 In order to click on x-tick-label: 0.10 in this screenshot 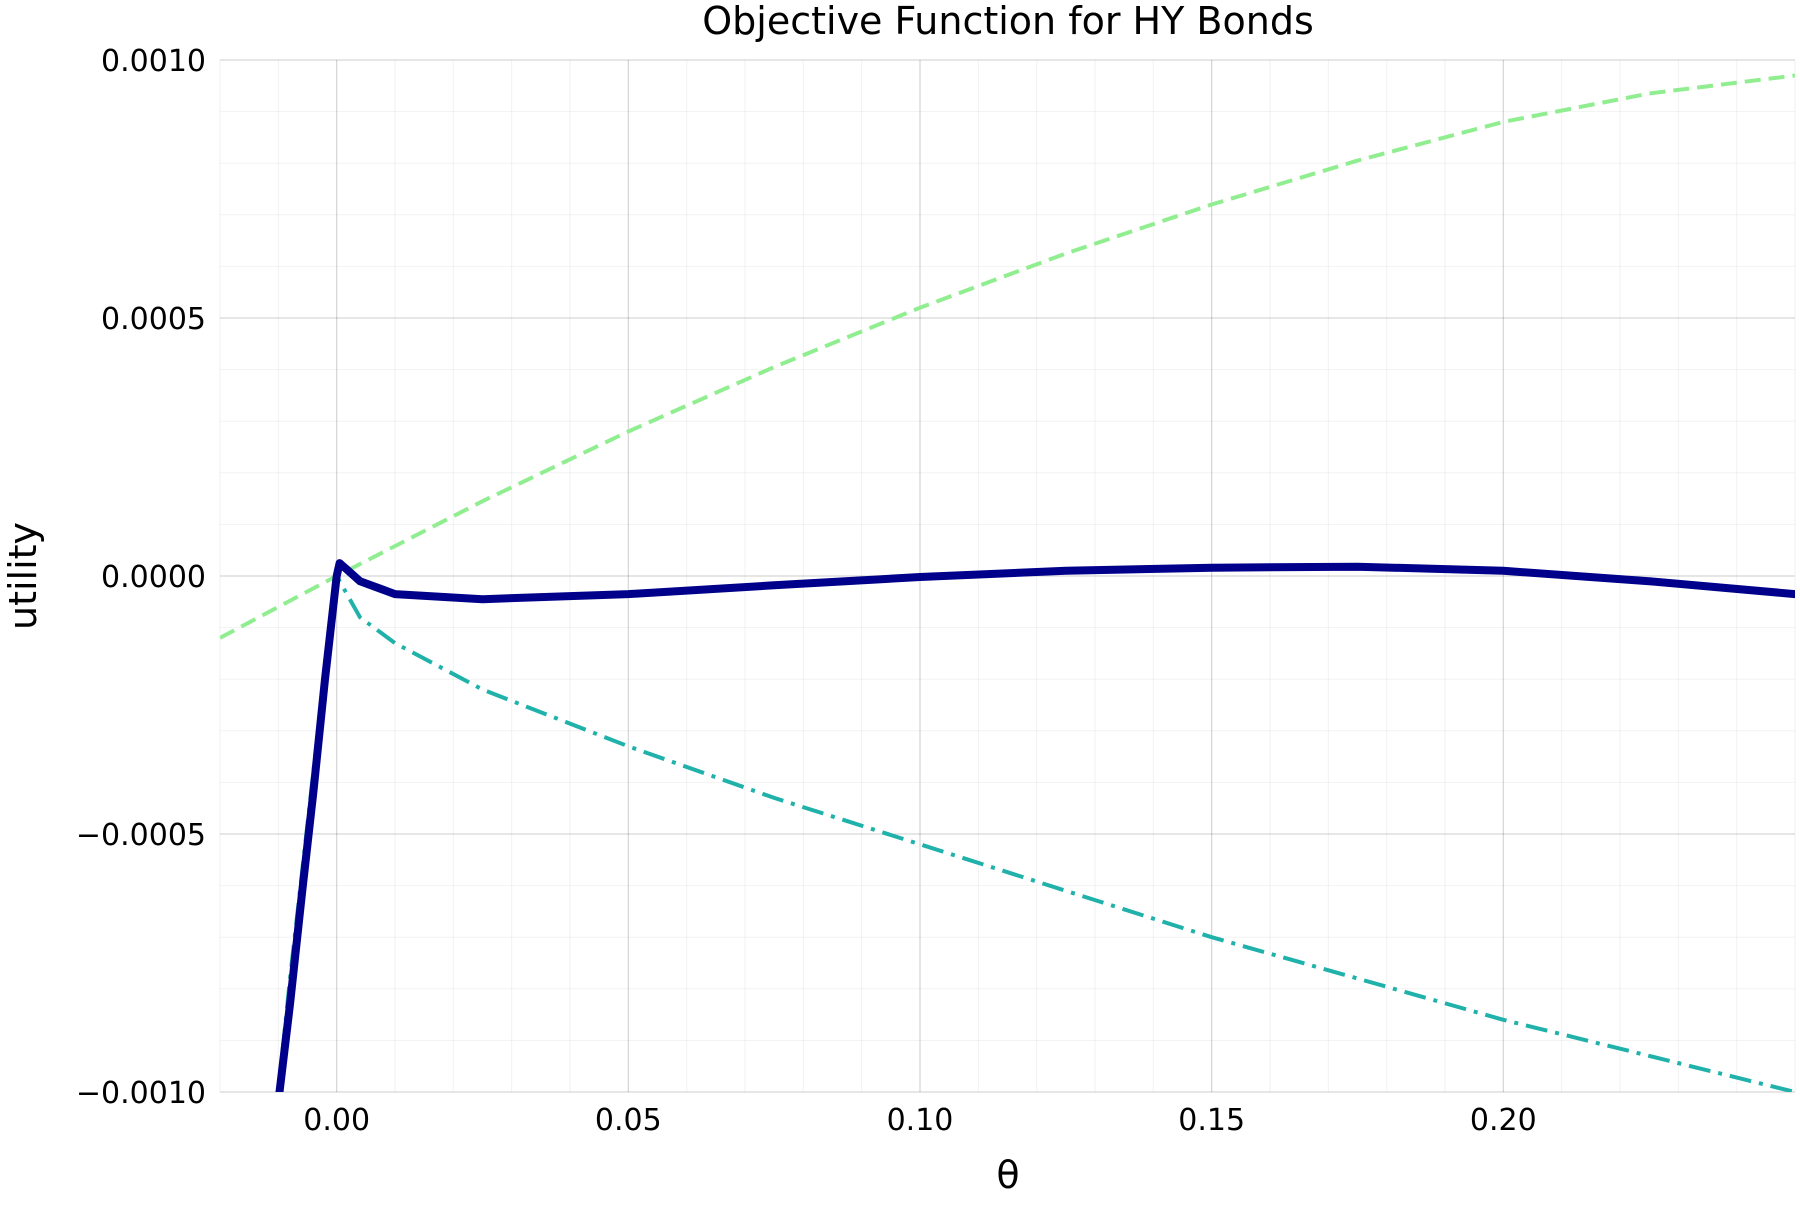, I will do `click(920, 1120)`.